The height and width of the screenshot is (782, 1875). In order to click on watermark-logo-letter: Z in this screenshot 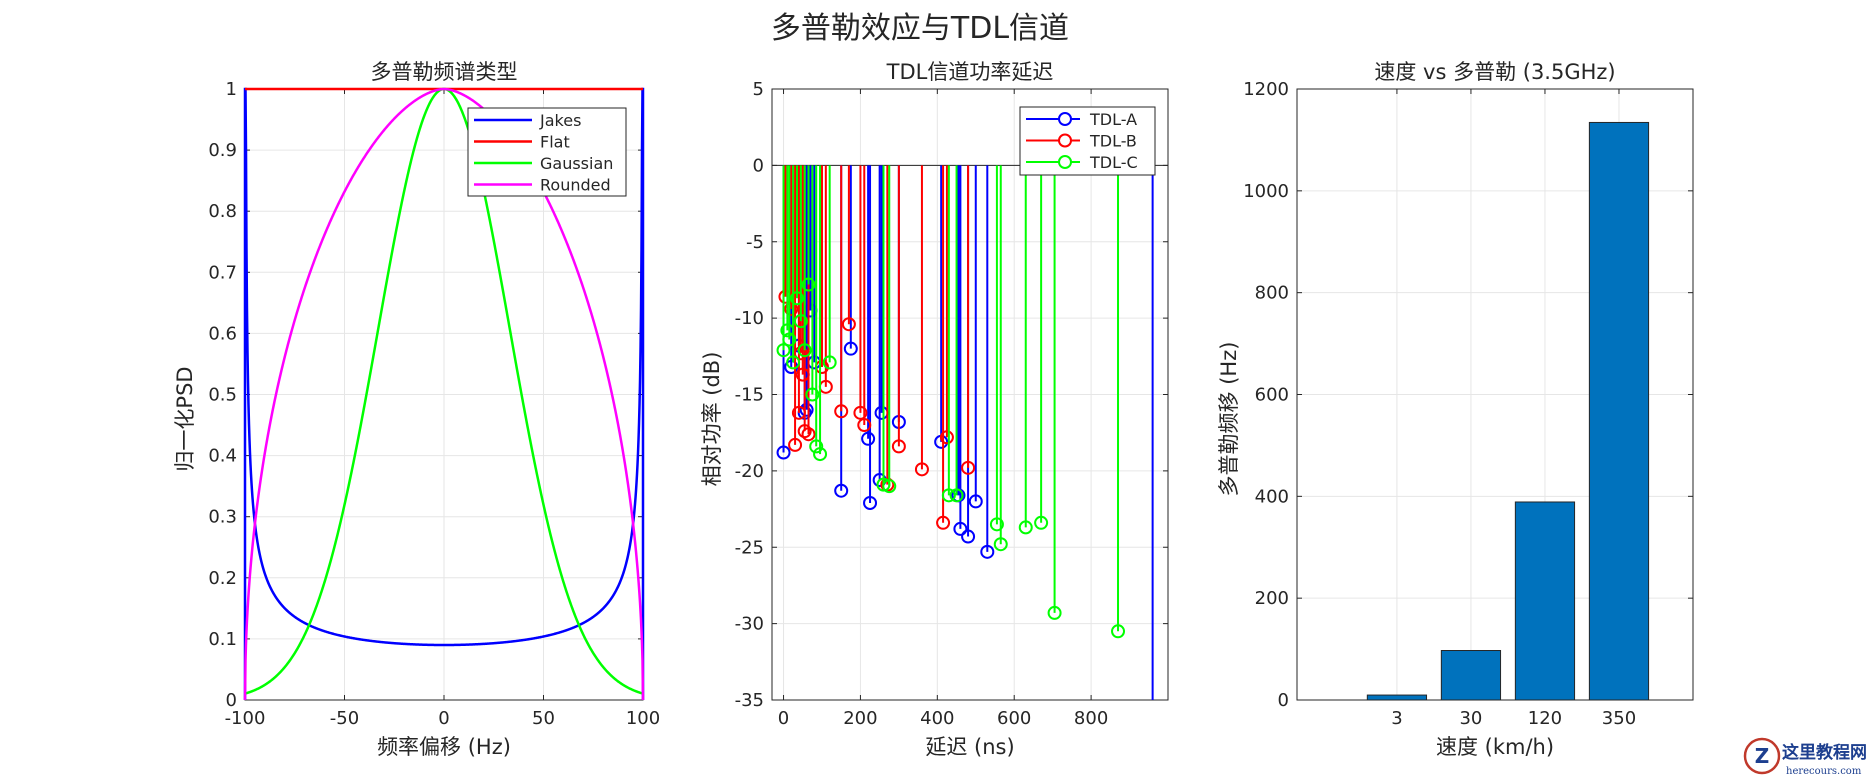, I will do `click(1762, 756)`.